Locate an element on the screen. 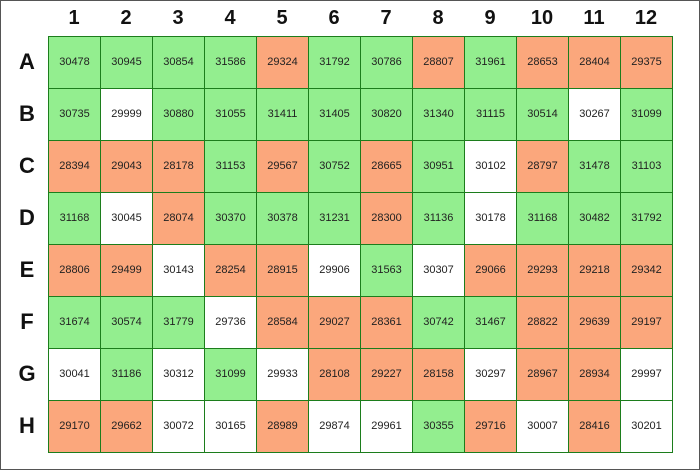 The height and width of the screenshot is (470, 700). column-label: 9 is located at coordinates (490, 18).